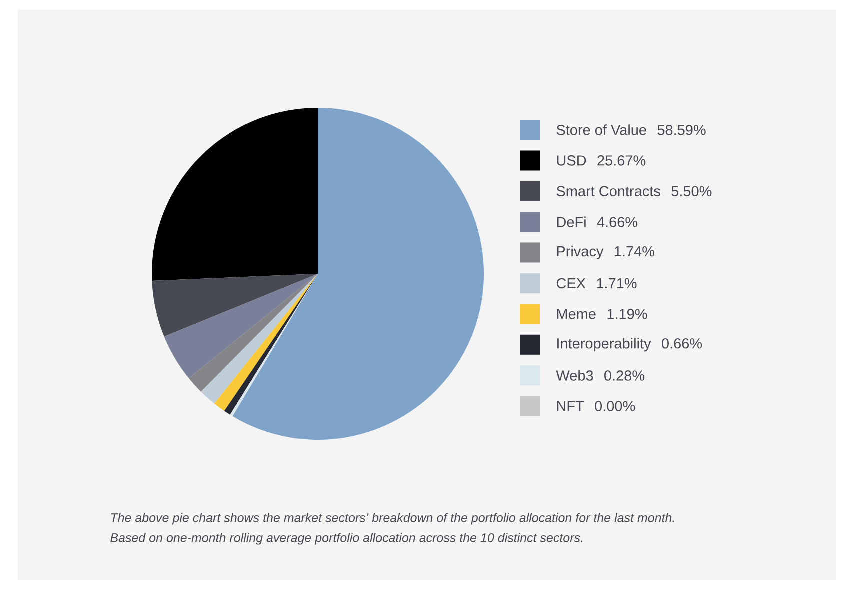  I want to click on legend-label: Meme, so click(576, 314).